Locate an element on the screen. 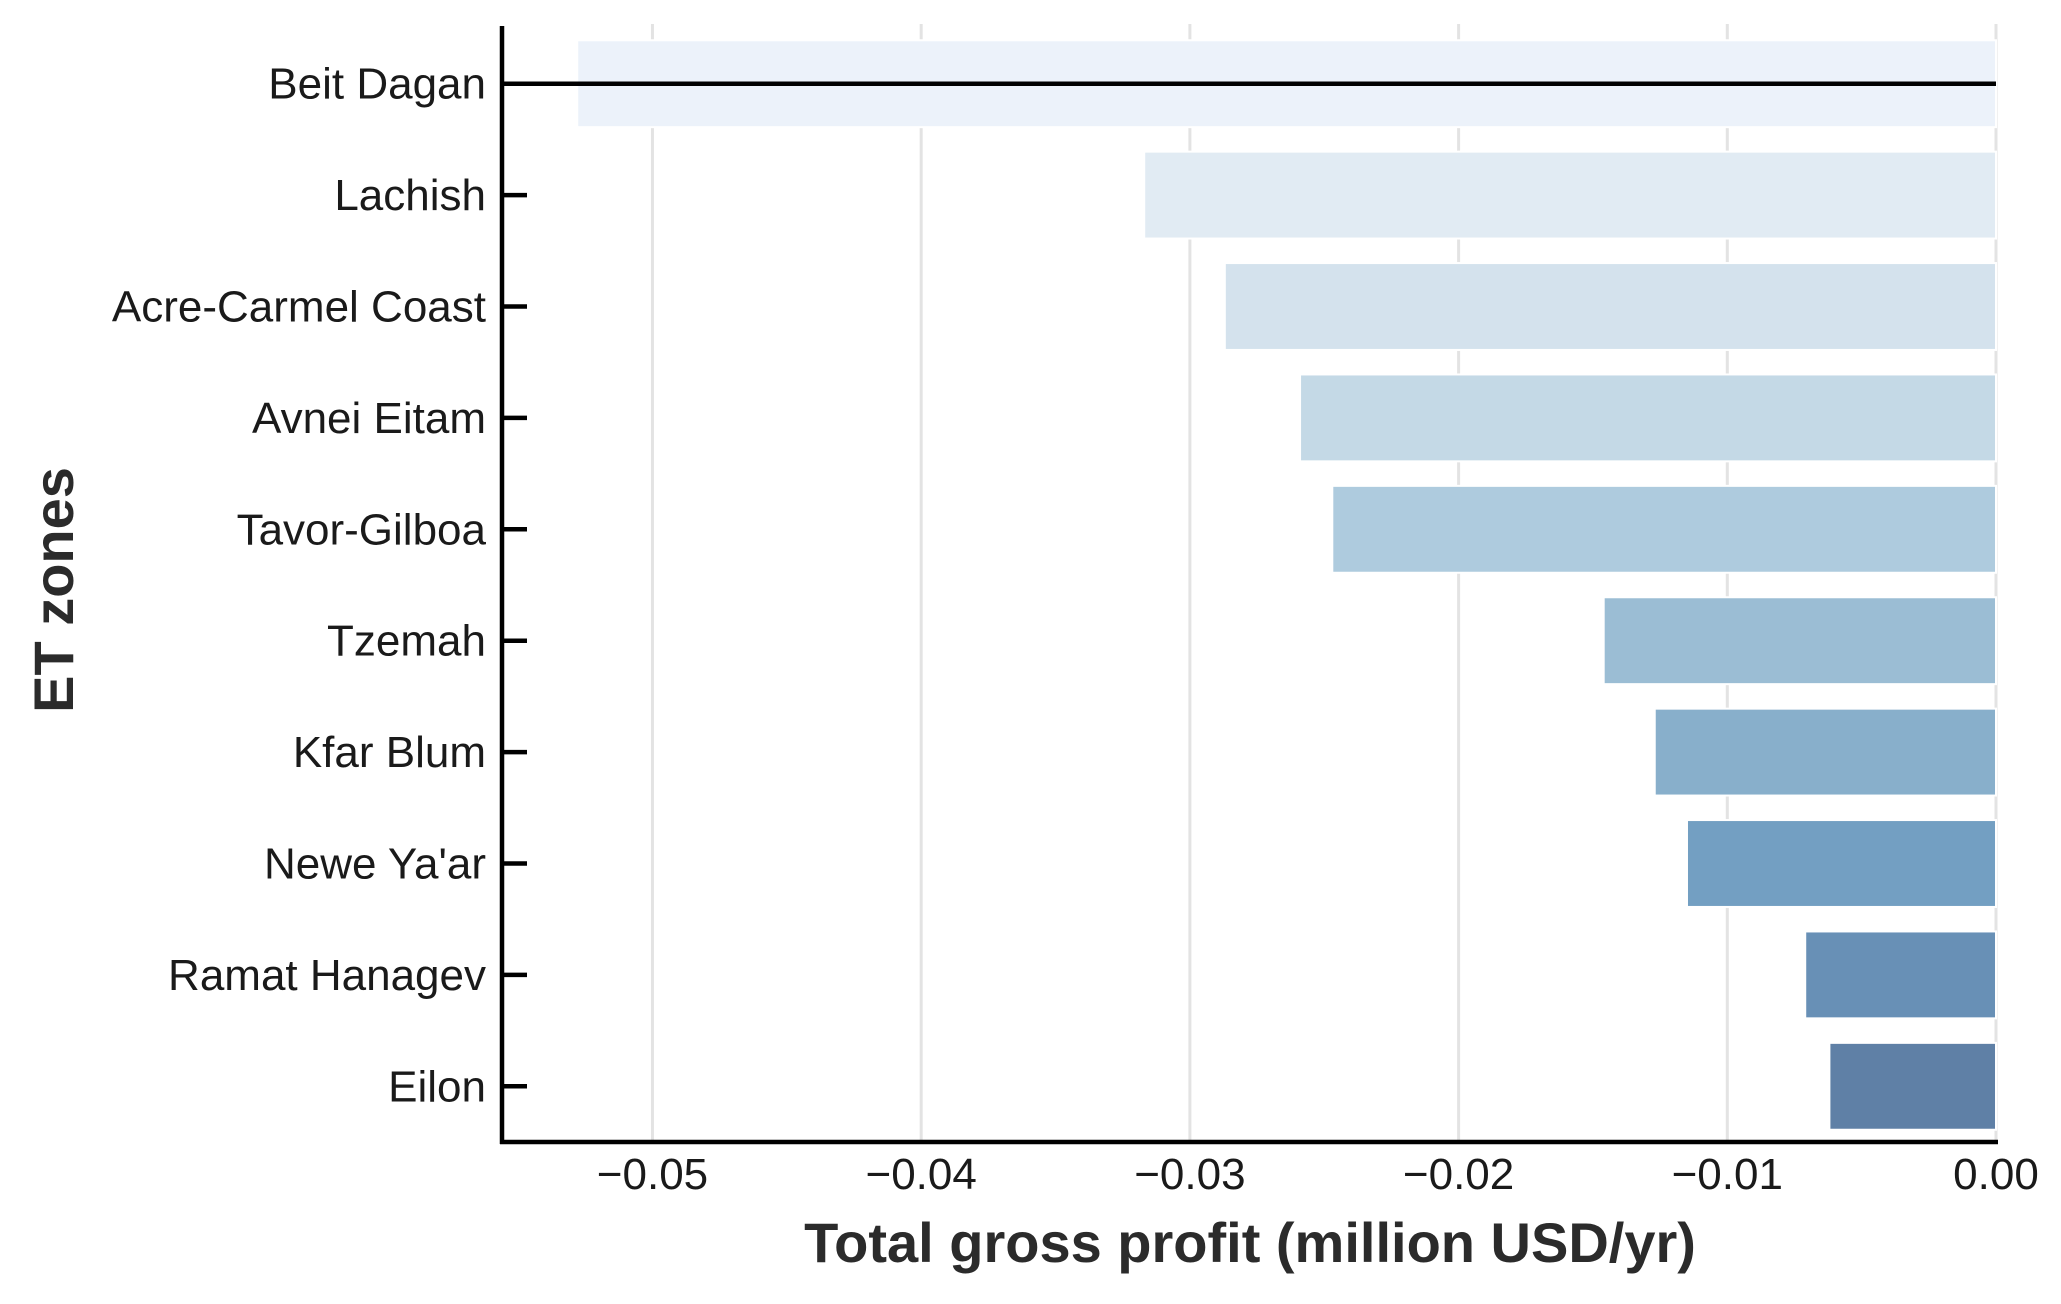  x-tick-label-1: −0.04 is located at coordinates (921, 1174).